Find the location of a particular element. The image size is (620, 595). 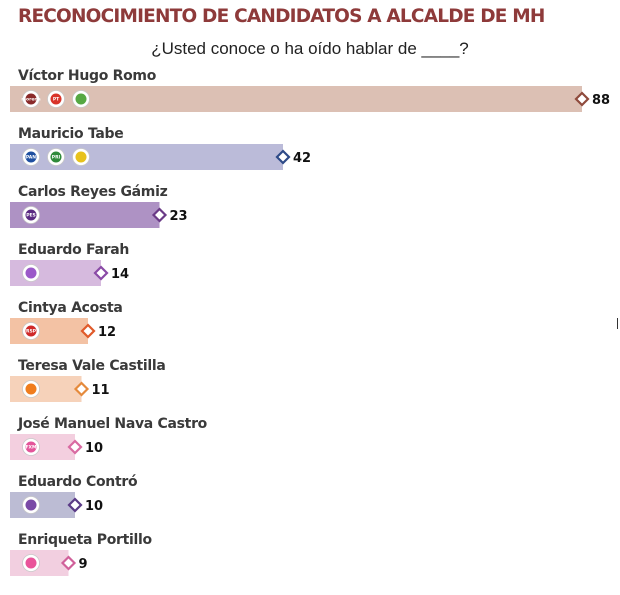

pes-logo: PES is located at coordinates (31, 215).